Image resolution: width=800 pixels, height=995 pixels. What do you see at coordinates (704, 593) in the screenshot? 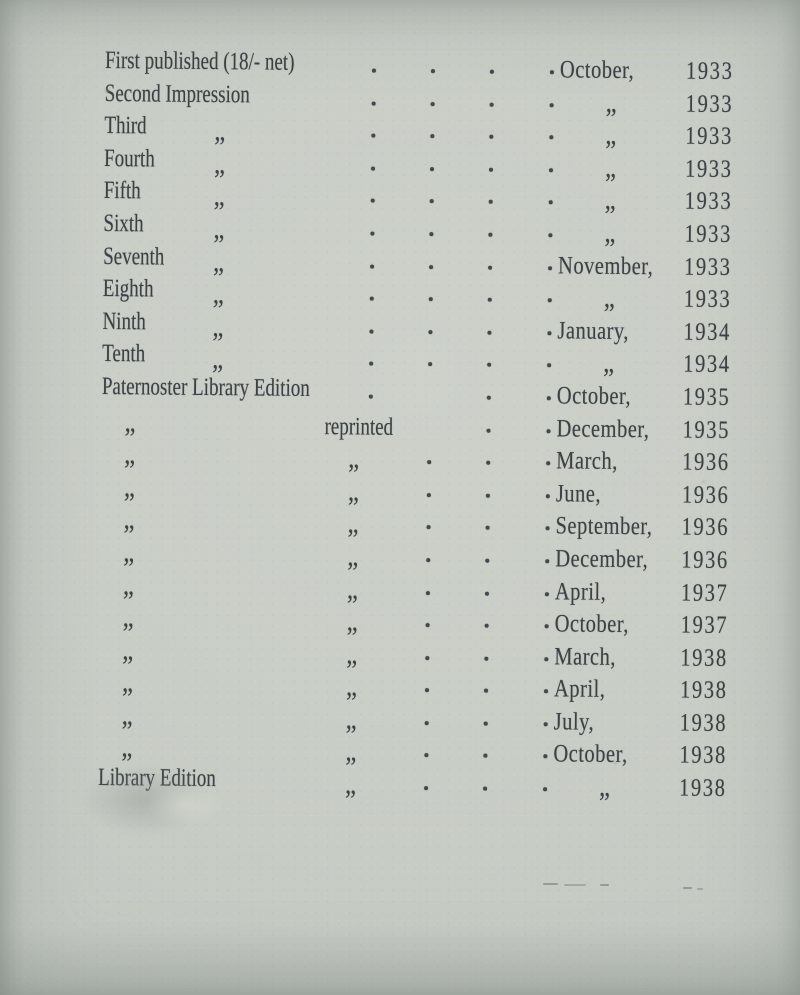
I see `year-label: 1937` at bounding box center [704, 593].